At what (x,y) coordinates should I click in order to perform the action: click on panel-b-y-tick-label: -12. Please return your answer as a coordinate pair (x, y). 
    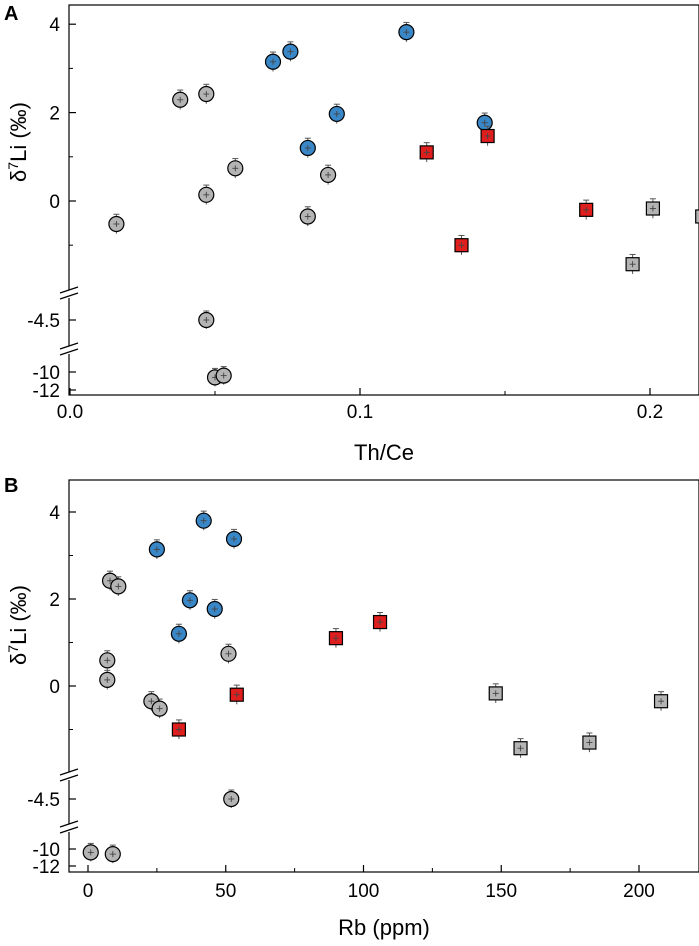
    Looking at the image, I should click on (46, 867).